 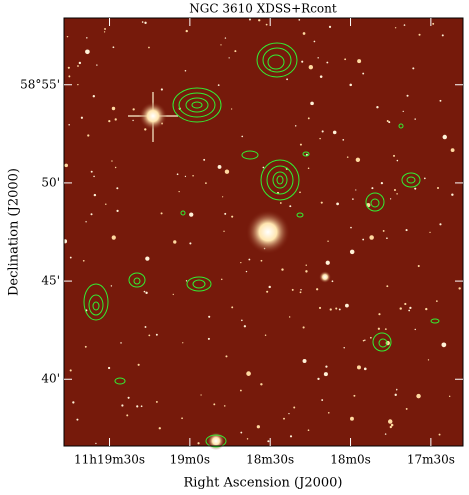 I want to click on bright-star, so click(x=153, y=116).